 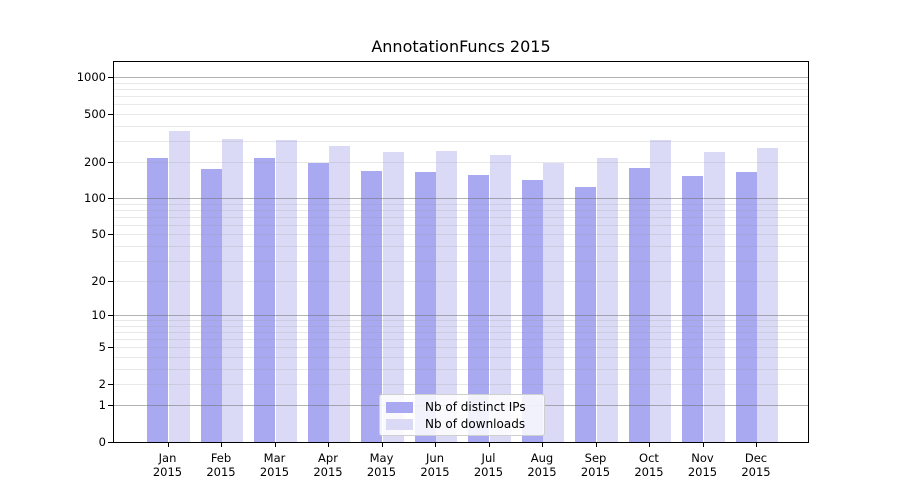 I want to click on x-axis-tick-label: Jun 2015, so click(x=435, y=465).